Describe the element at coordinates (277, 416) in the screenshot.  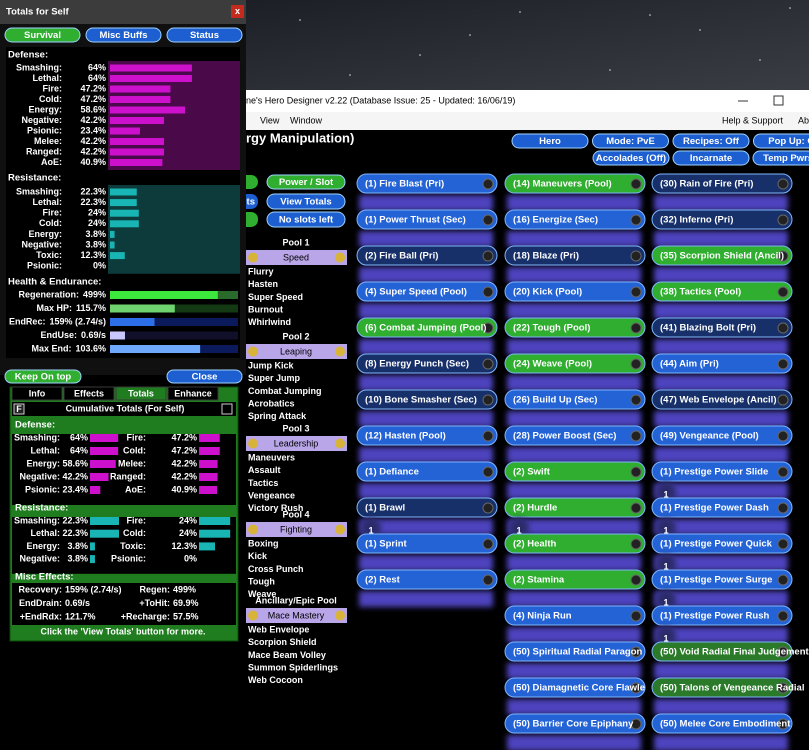
I see `pool-power: Spring Attack` at that location.